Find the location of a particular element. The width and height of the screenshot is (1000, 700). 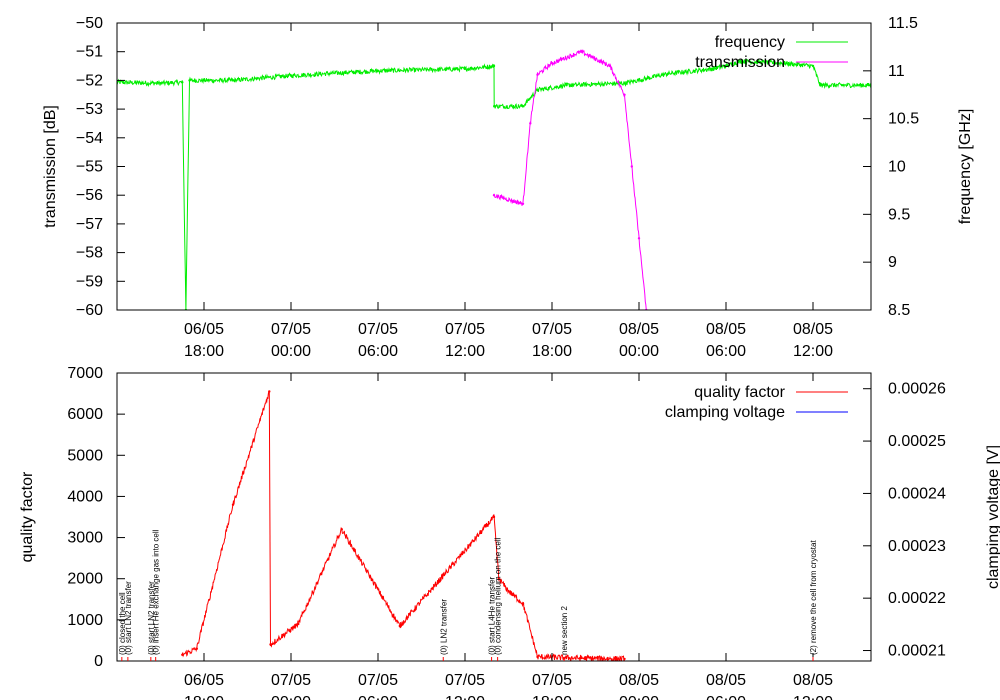

y-tick-label-0-7: −57 is located at coordinates (89, 224).